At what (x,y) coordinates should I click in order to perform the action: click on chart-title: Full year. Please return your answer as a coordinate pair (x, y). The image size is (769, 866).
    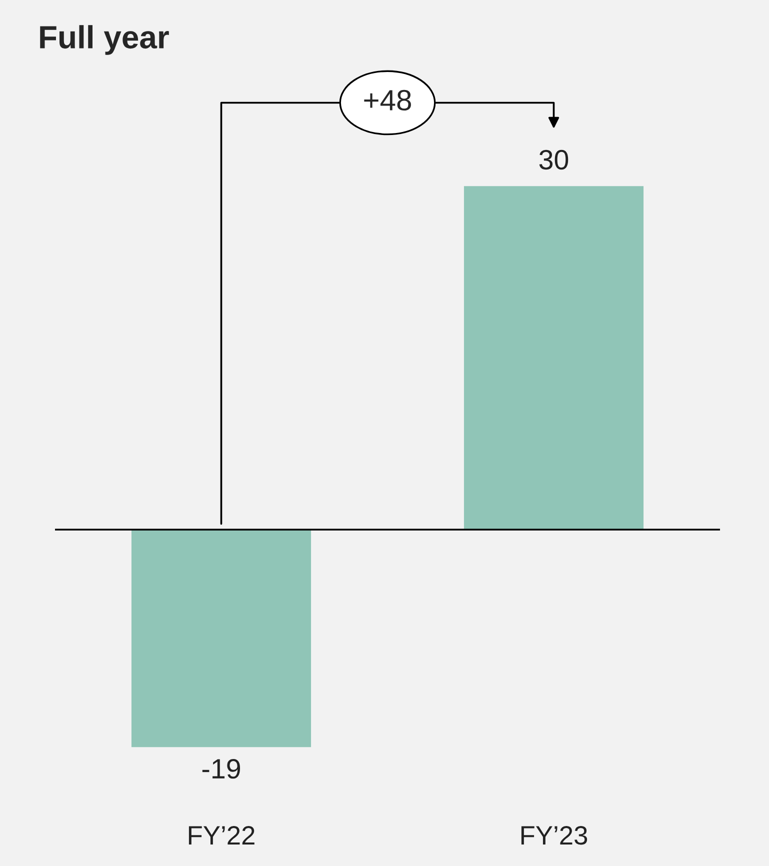
    Looking at the image, I should click on (104, 40).